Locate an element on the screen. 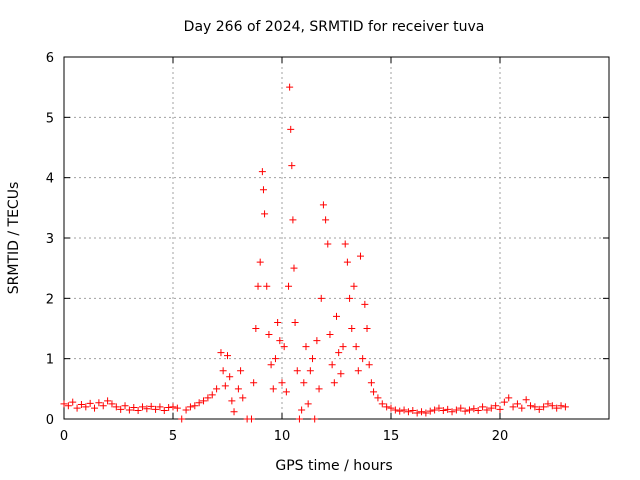 The height and width of the screenshot is (480, 640). x-axis-label: GPS time / hours is located at coordinates (333, 466).